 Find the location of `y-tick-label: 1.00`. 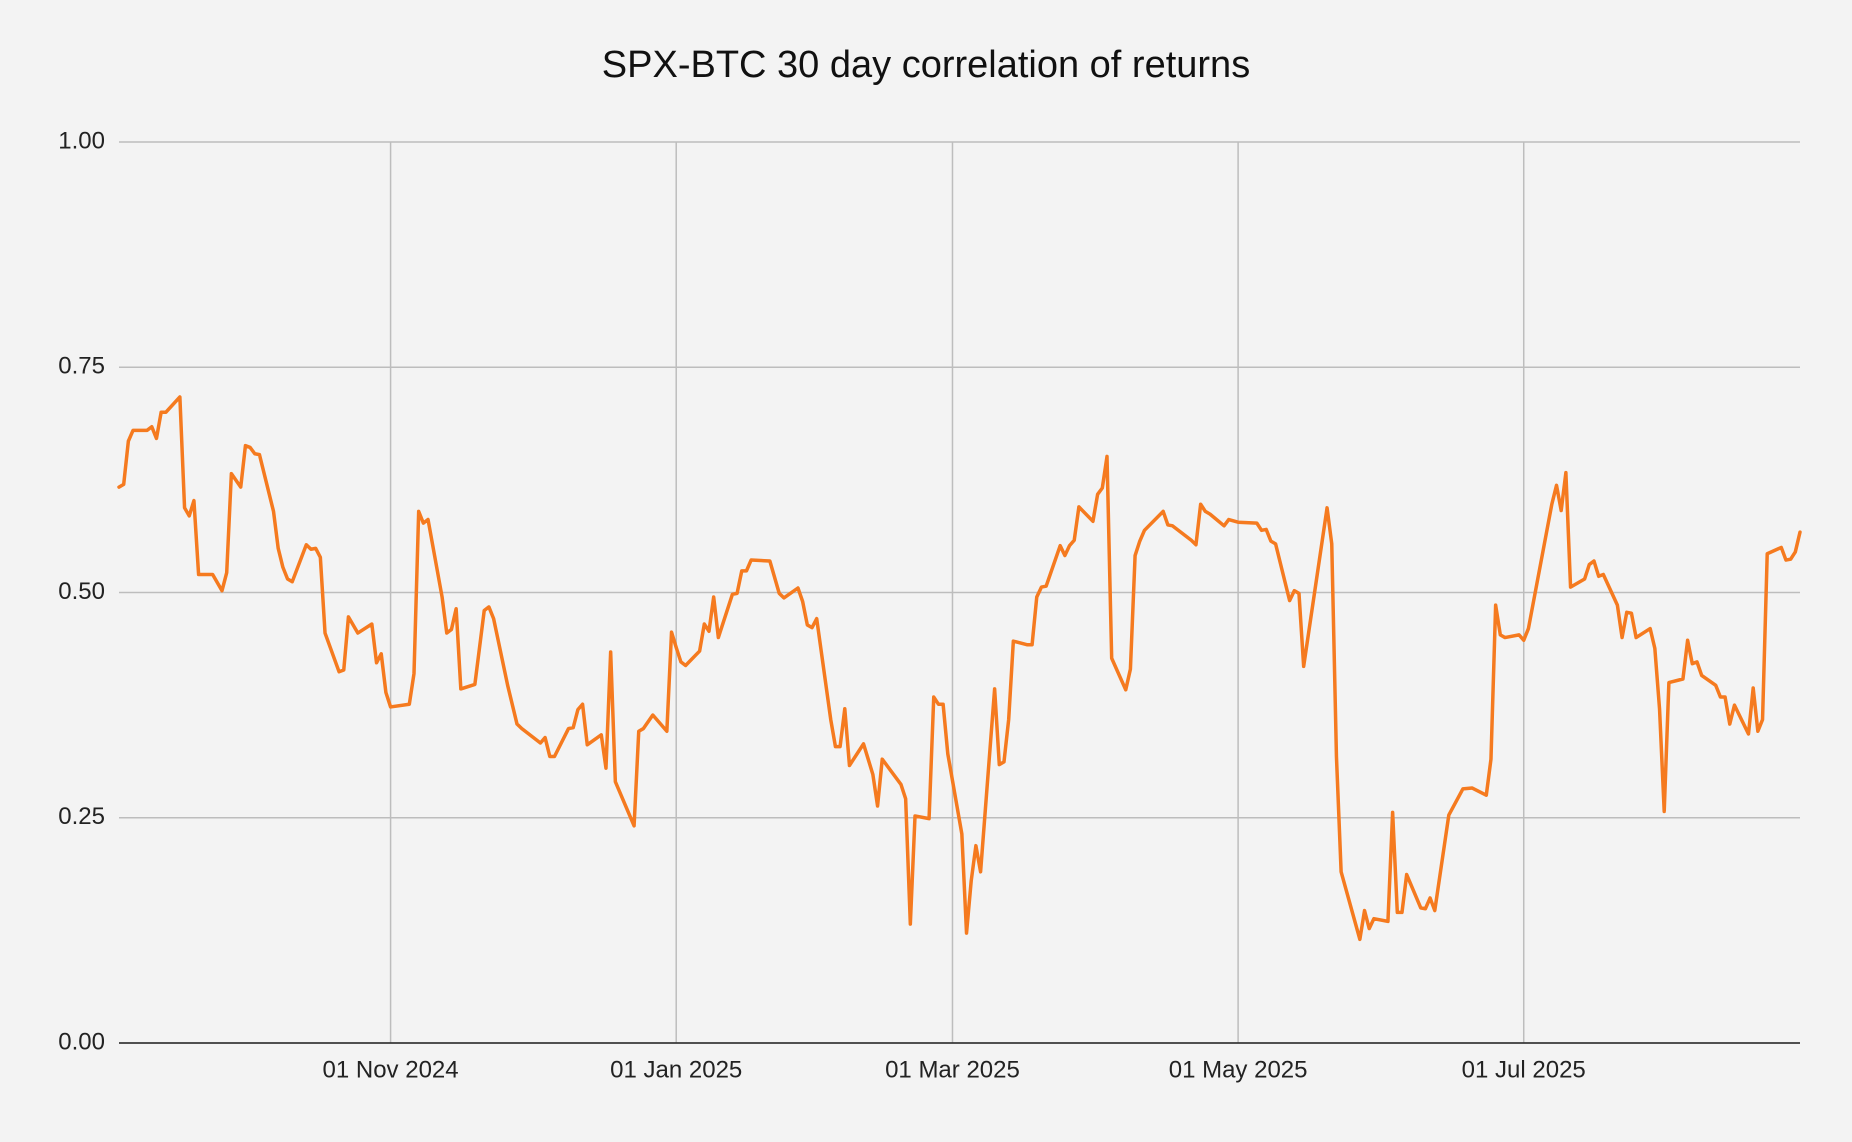

y-tick-label: 1.00 is located at coordinates (81, 140).